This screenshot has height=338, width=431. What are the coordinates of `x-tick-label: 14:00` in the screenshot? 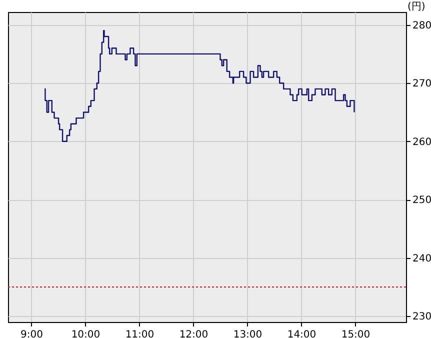 It's located at (301, 334).